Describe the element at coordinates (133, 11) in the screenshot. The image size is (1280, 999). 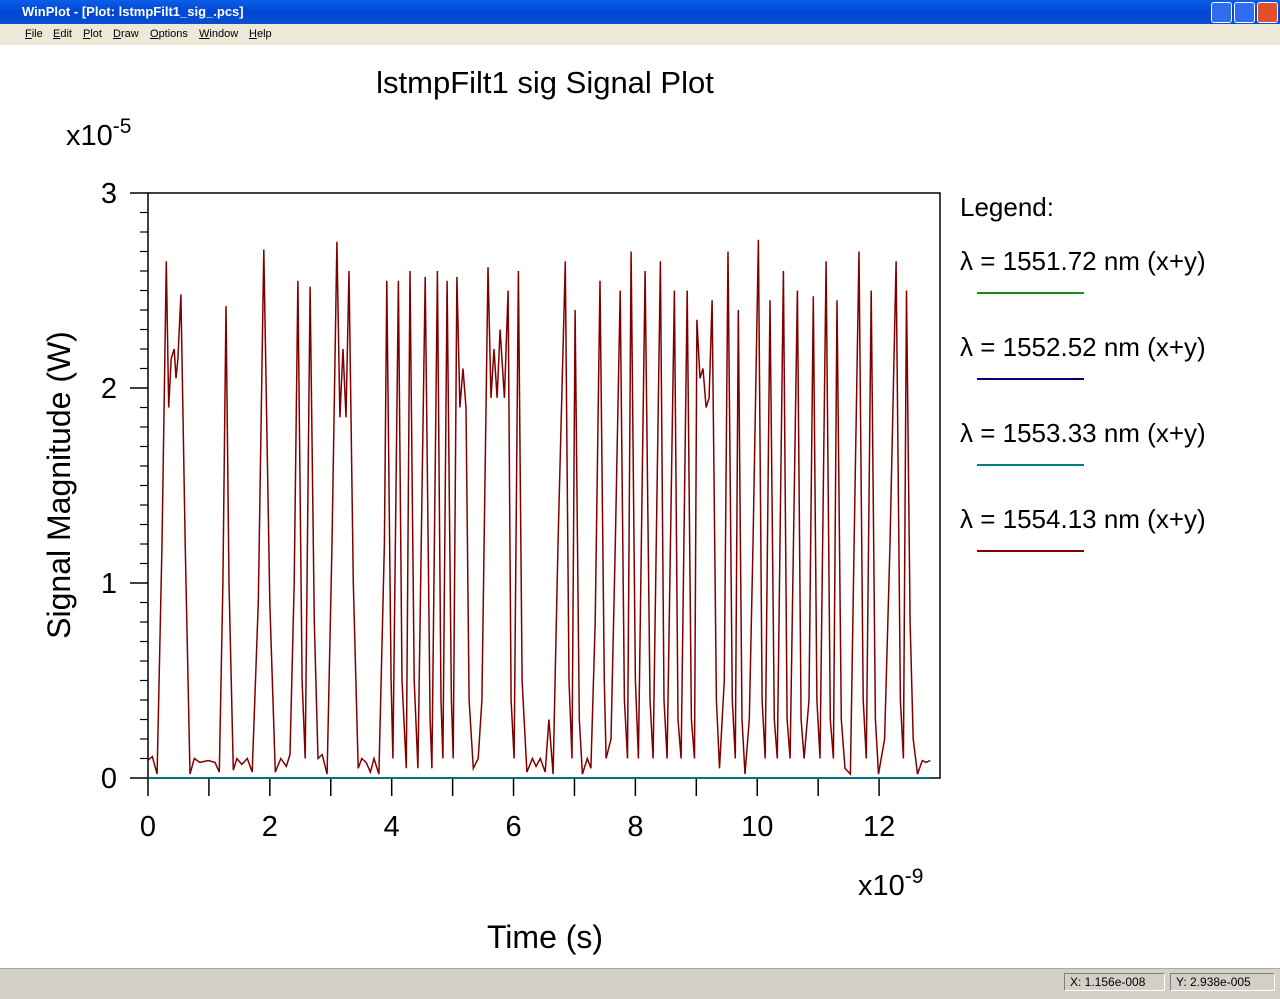
I see `window-title: WinPlot - [Plot: lstmpFilt1_sig_.pcs]` at that location.